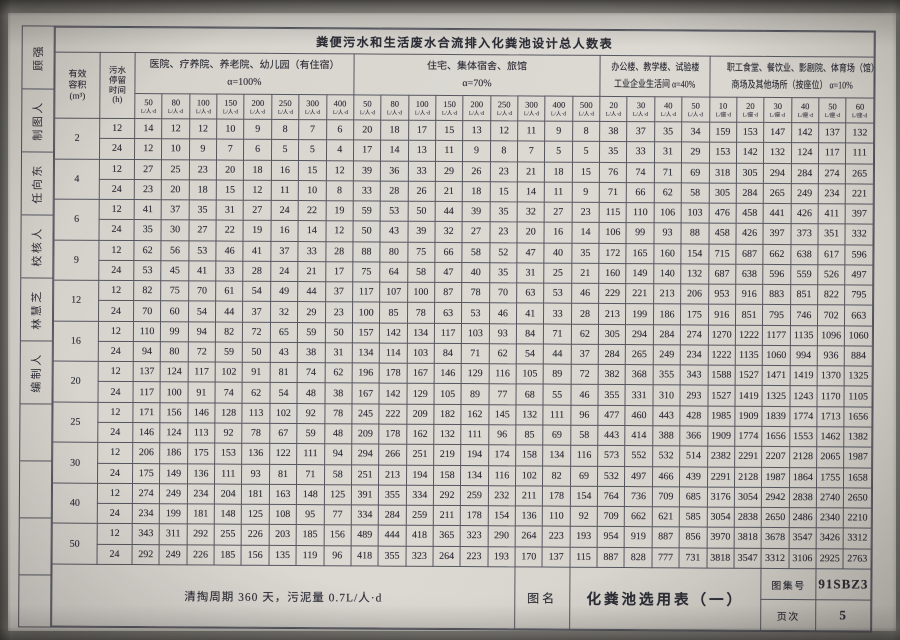 The image size is (900, 640). Describe the element at coordinates (666, 375) in the screenshot. I see `value-cell: 355` at that location.